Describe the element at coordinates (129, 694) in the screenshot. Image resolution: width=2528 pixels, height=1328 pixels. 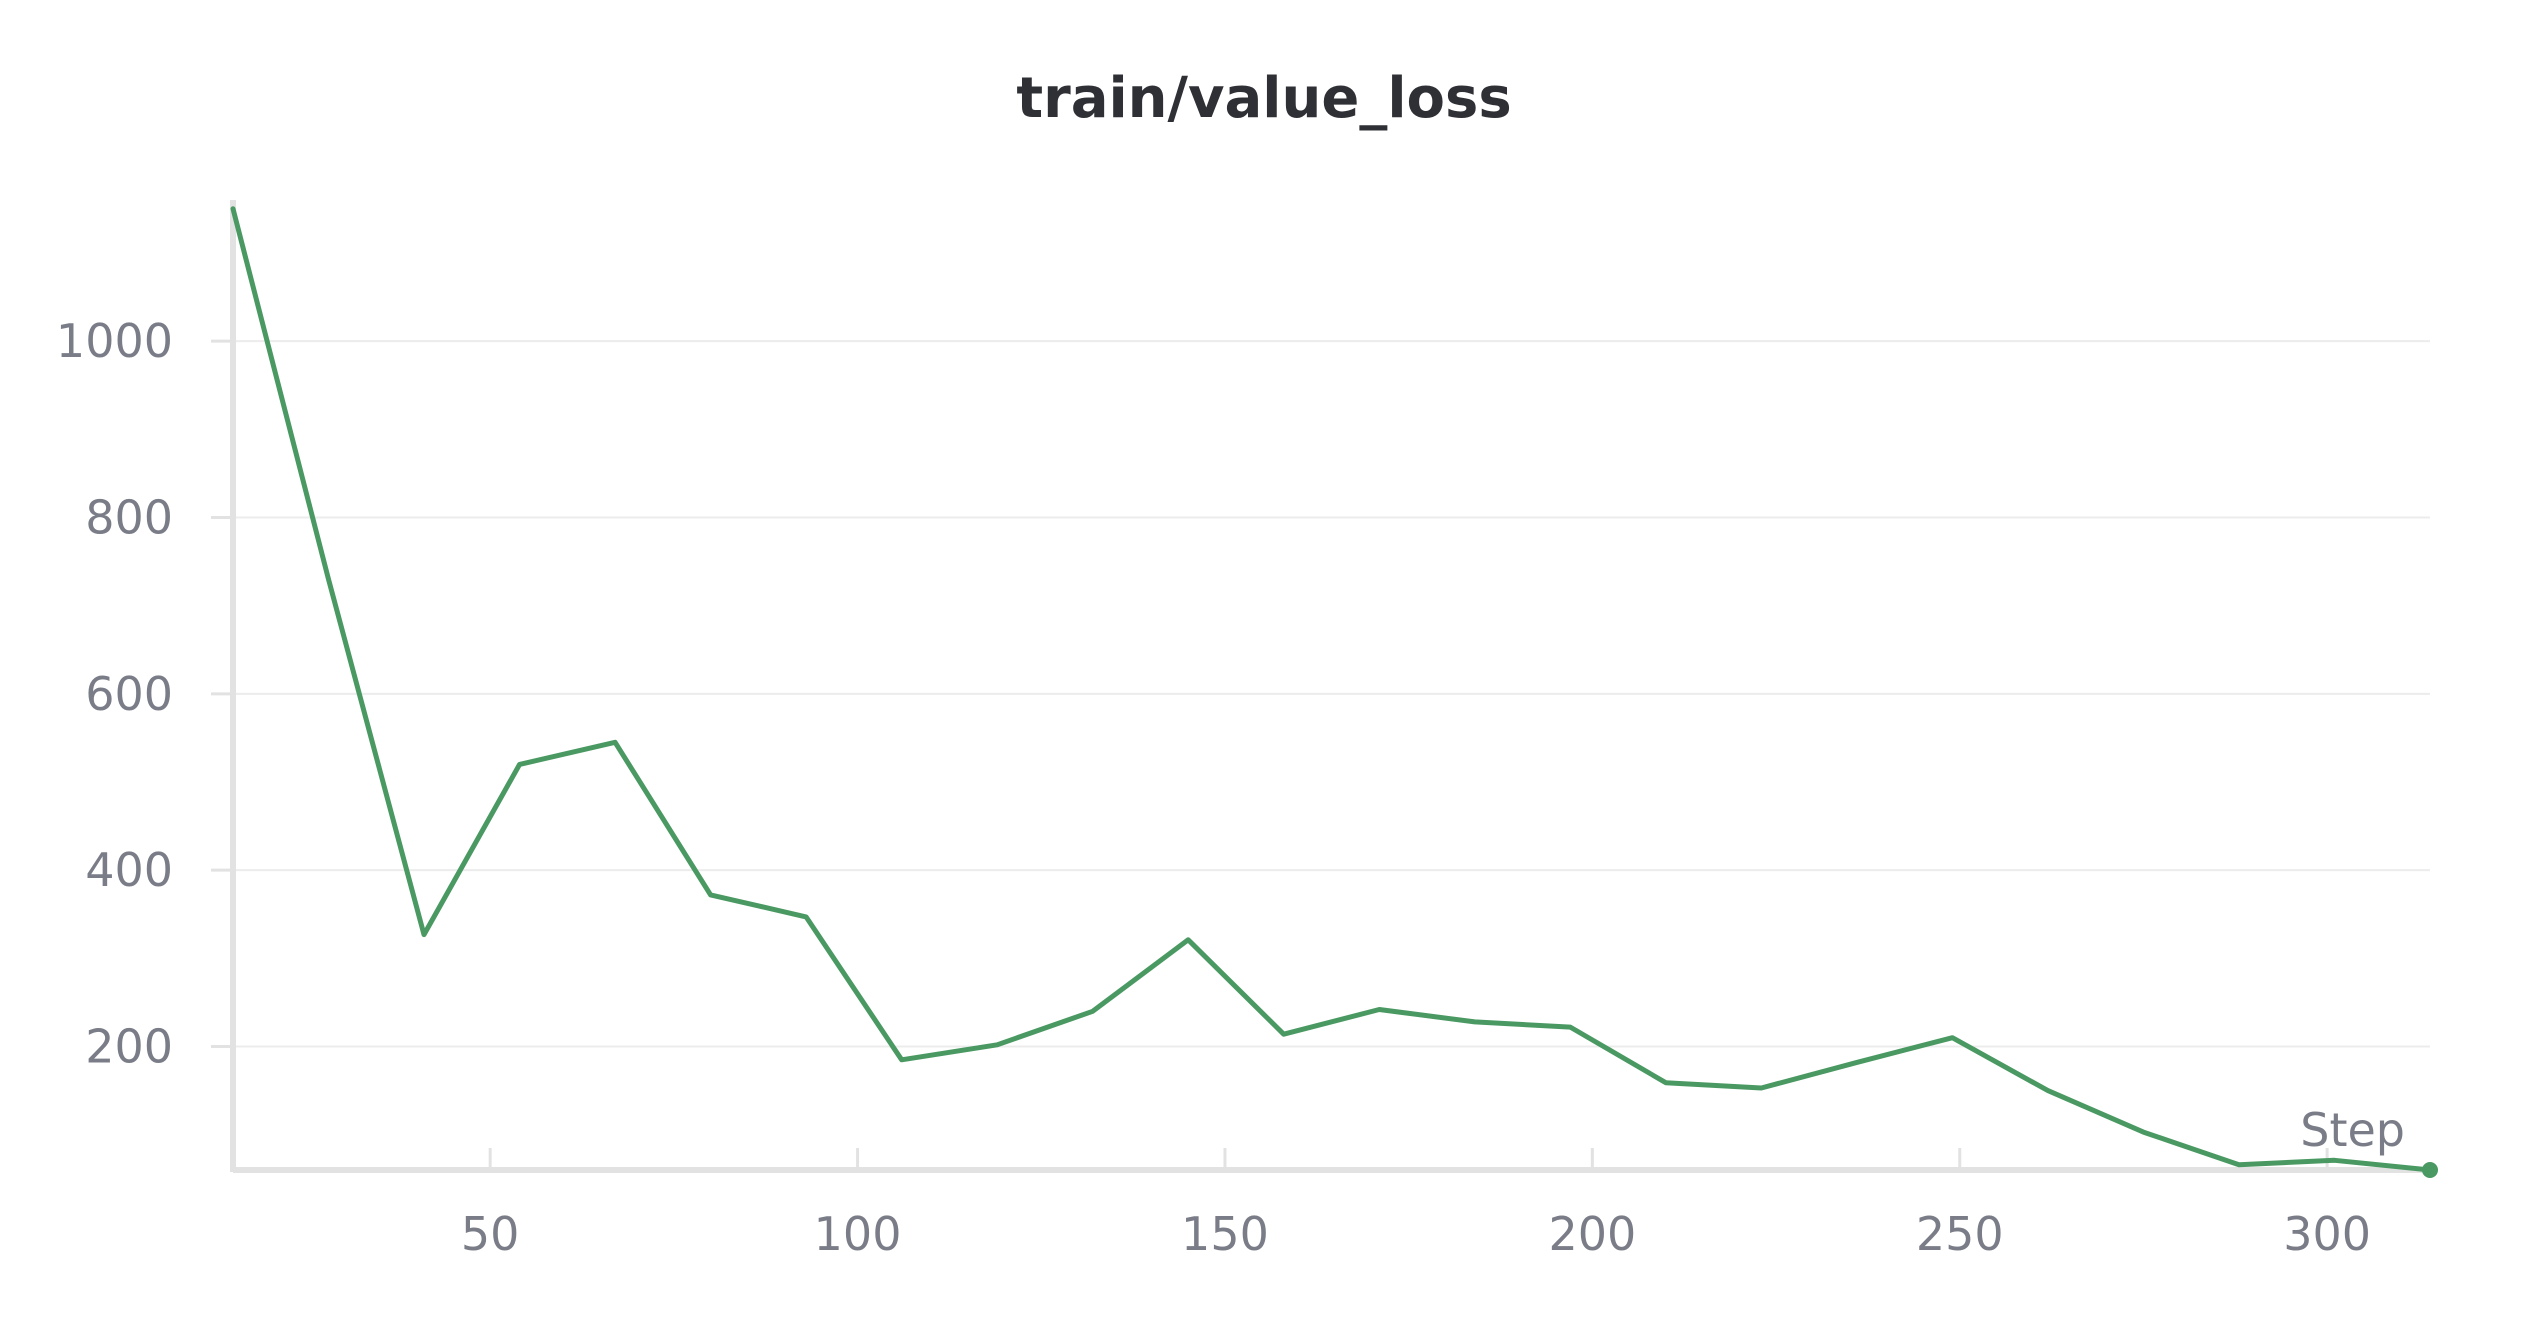
I see `y-tick-label-600: 600` at that location.